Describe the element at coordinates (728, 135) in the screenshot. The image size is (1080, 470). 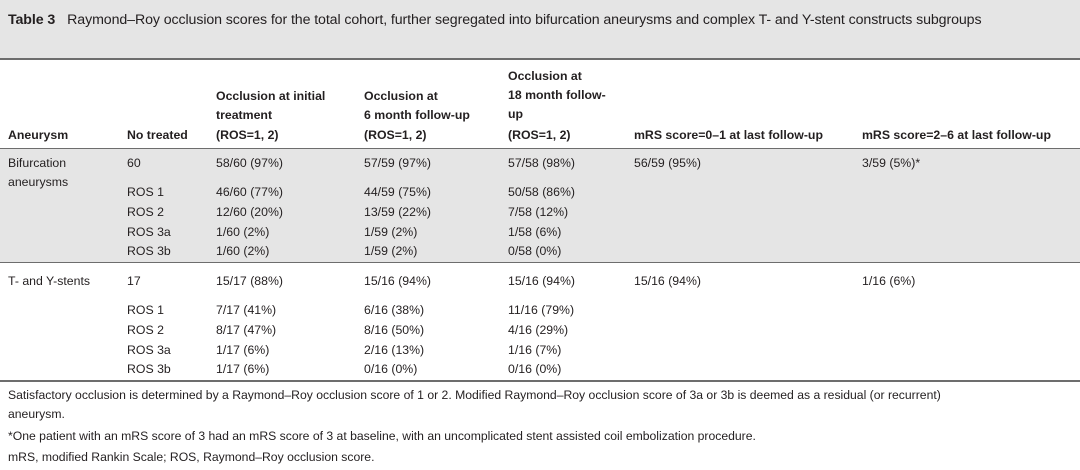
I see `header-mrs-0-1: mRS score=0–1 at last follow-up` at that location.